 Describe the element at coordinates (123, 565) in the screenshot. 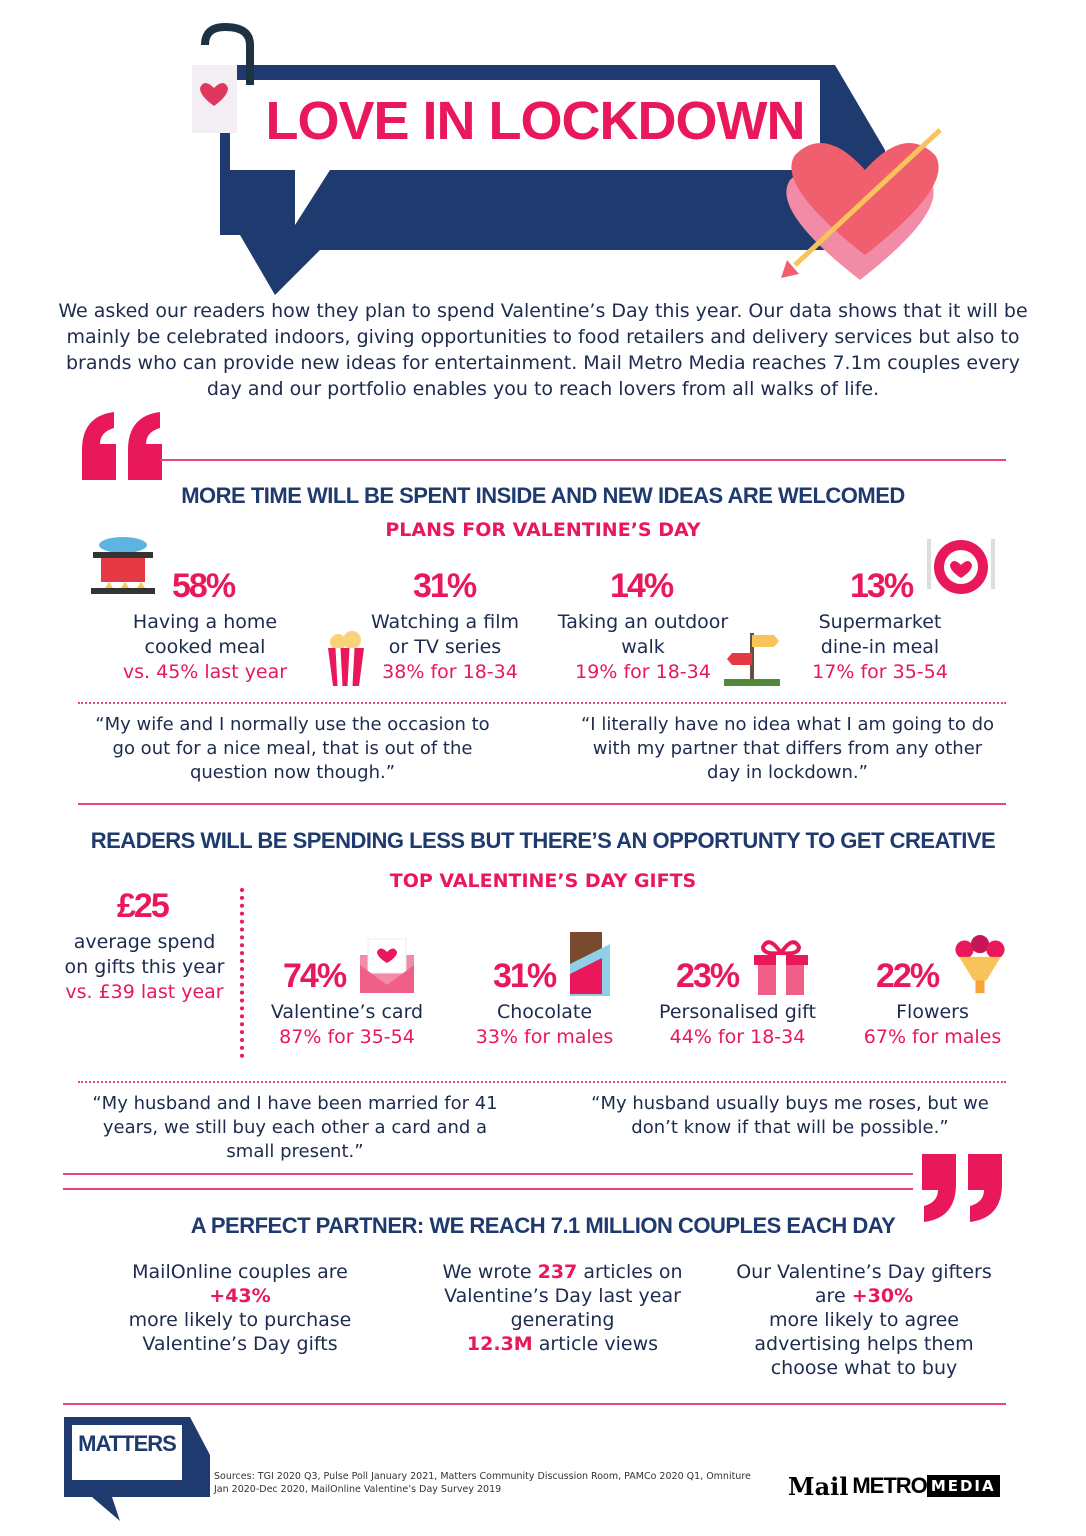

I see `cooking-pot-icon` at that location.